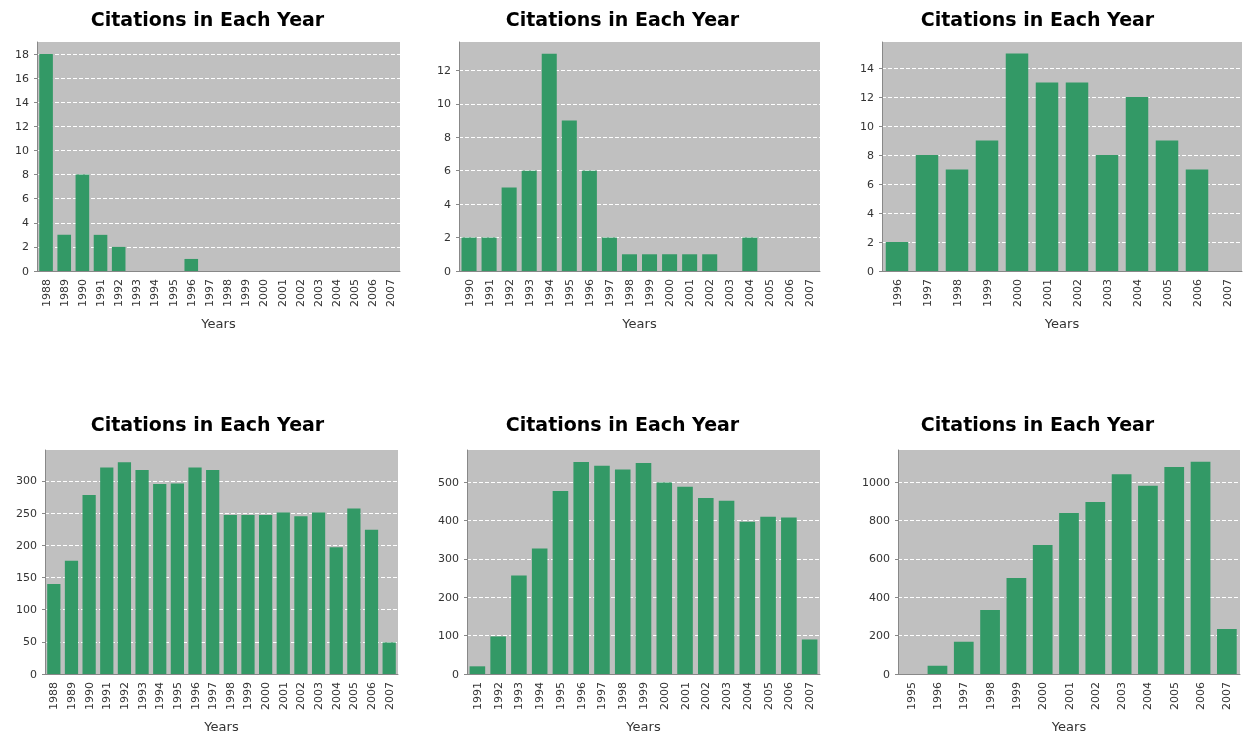 The width and height of the screenshot is (1245, 738). I want to click on y-tick-label: 6, so click(870, 184).